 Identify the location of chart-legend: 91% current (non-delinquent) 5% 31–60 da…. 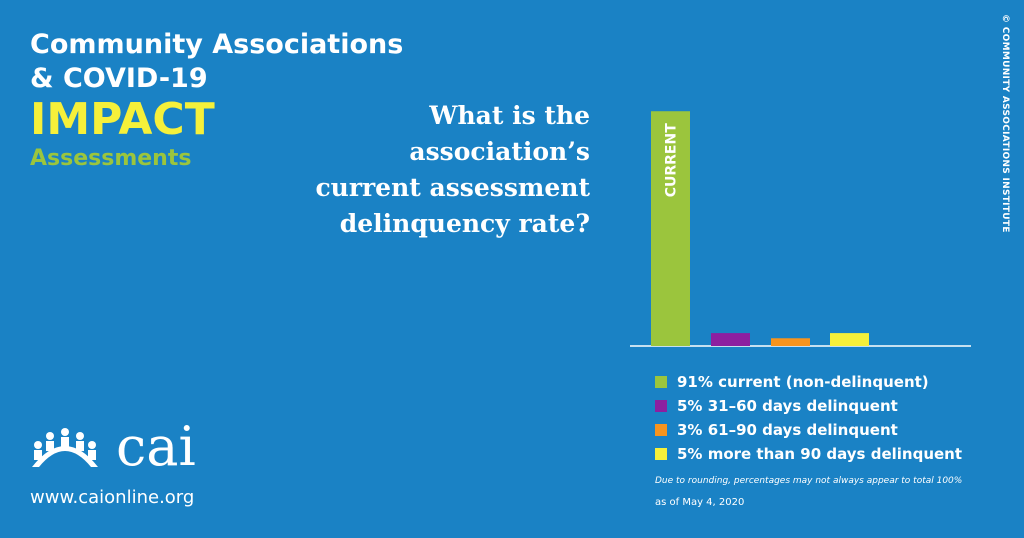
(808, 418).